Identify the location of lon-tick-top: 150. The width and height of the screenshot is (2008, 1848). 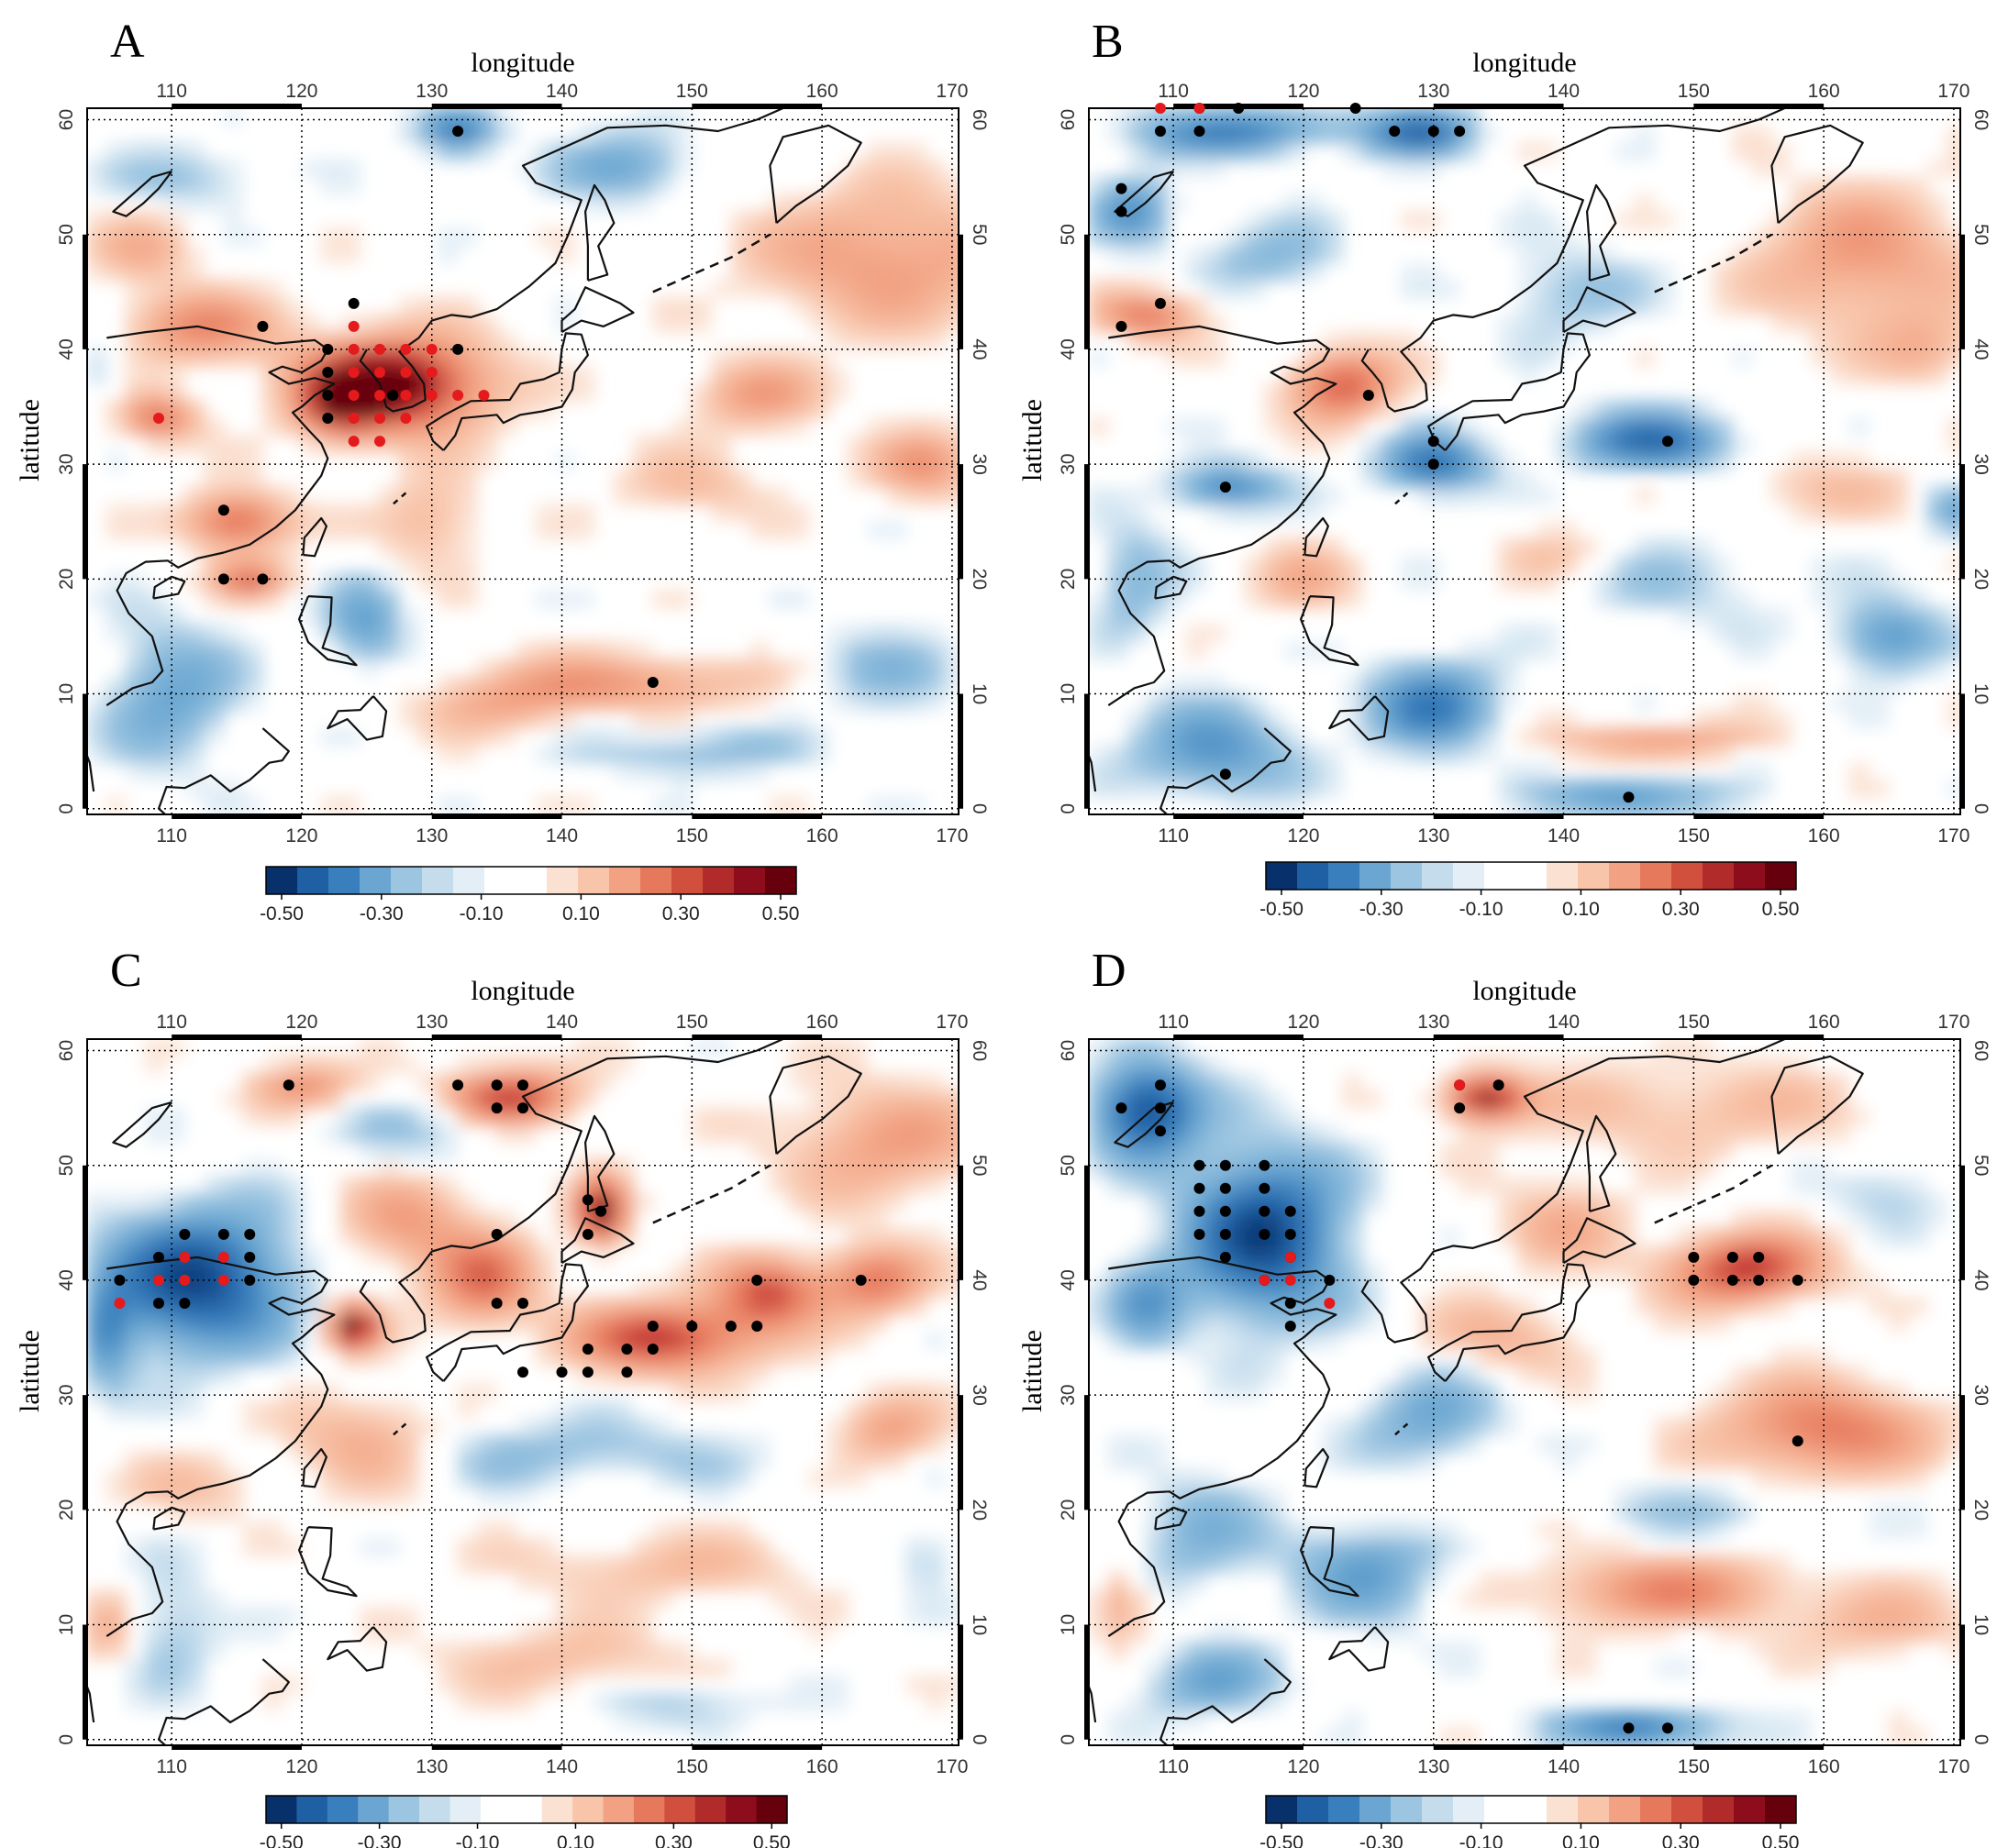
(1694, 91).